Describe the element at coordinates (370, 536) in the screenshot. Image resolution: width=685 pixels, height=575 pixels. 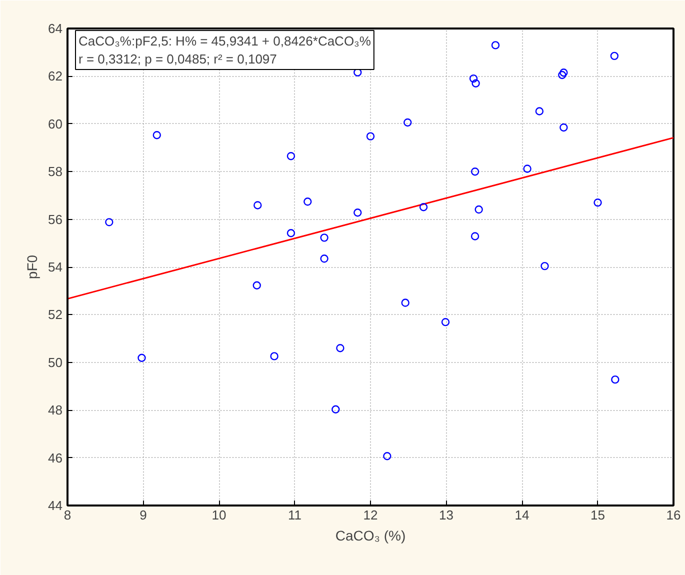
I see `x-axis-title: CaCO₃ (%)` at that location.